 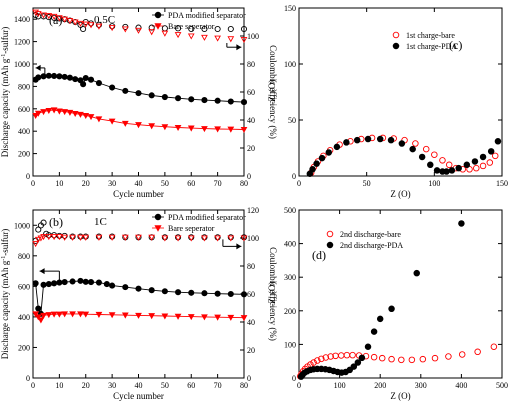 I want to click on panel-label: (d), so click(x=319, y=255).